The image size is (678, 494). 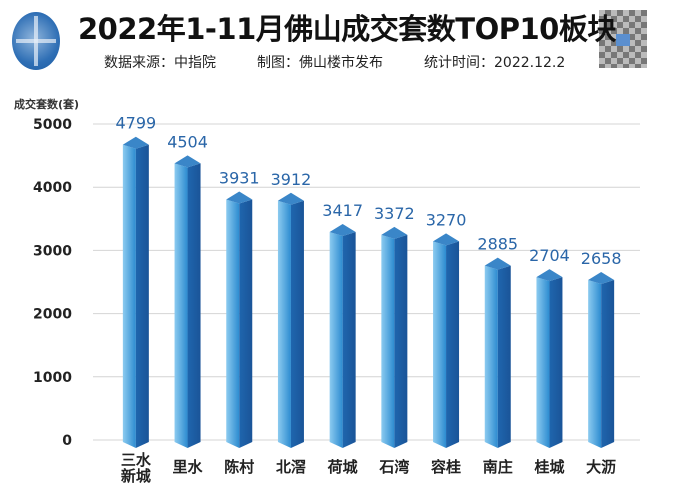 I want to click on value-label: 3912, so click(x=291, y=179).